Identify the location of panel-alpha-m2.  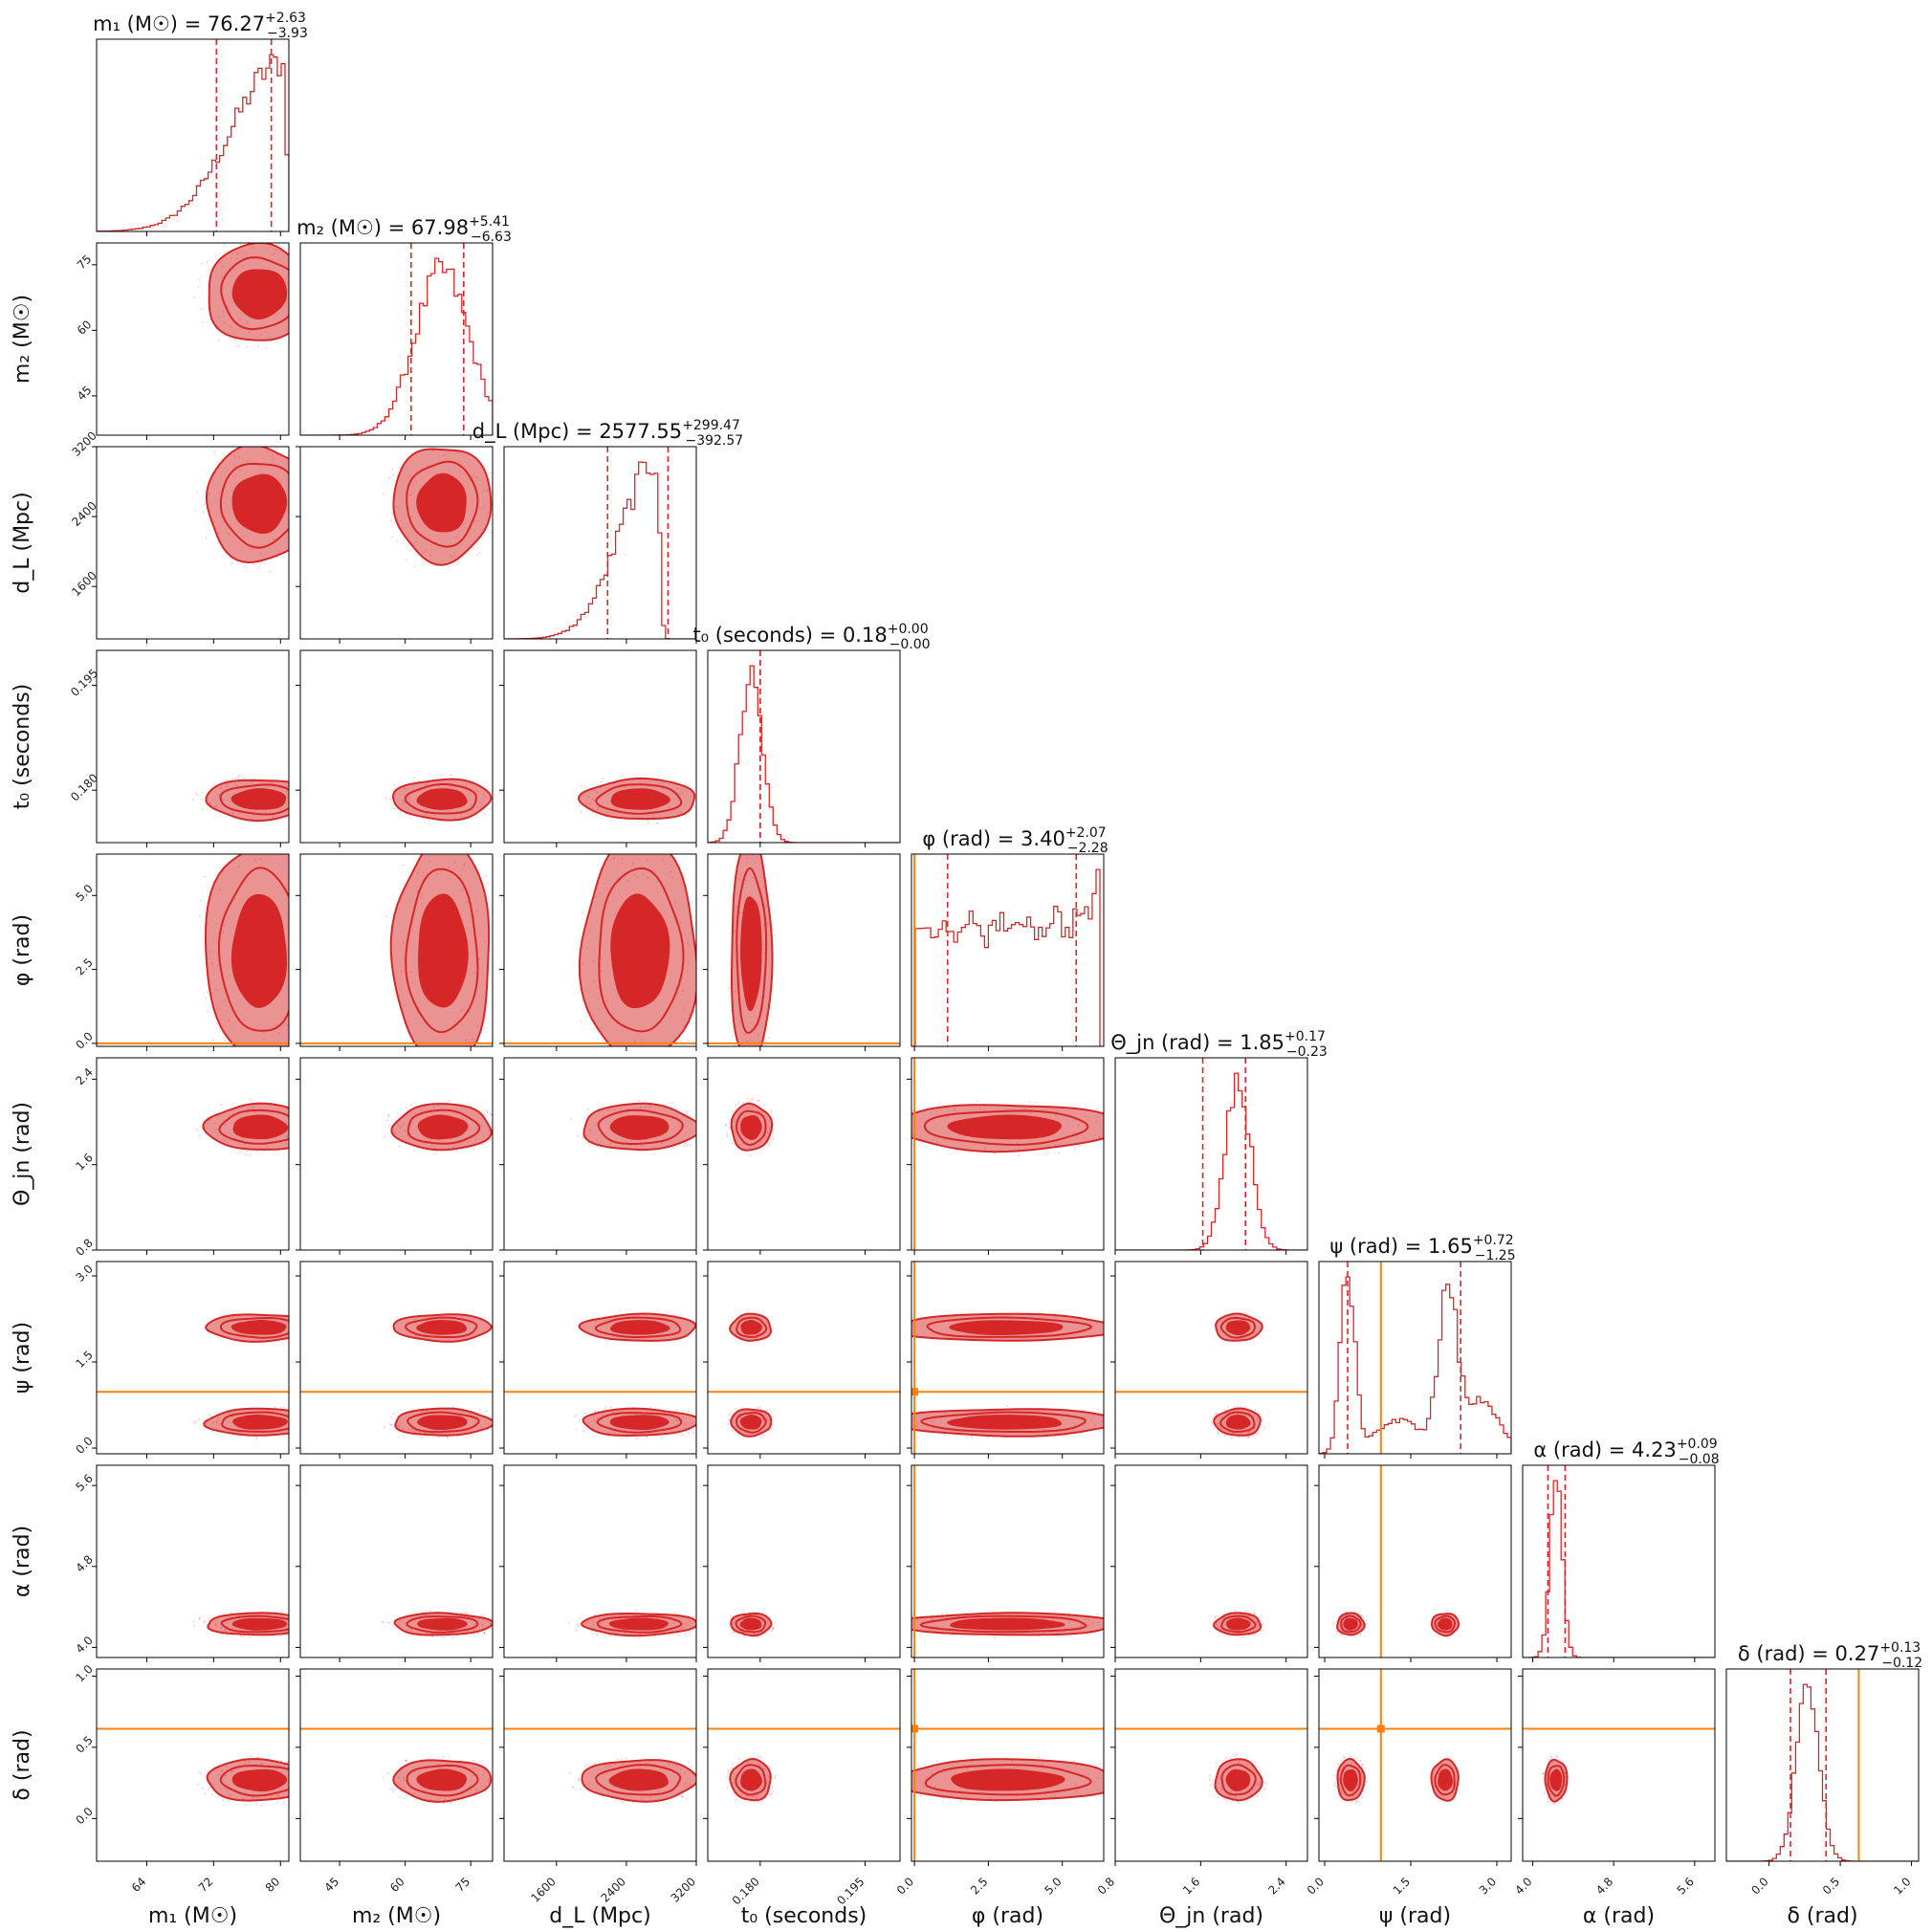
(395, 1563).